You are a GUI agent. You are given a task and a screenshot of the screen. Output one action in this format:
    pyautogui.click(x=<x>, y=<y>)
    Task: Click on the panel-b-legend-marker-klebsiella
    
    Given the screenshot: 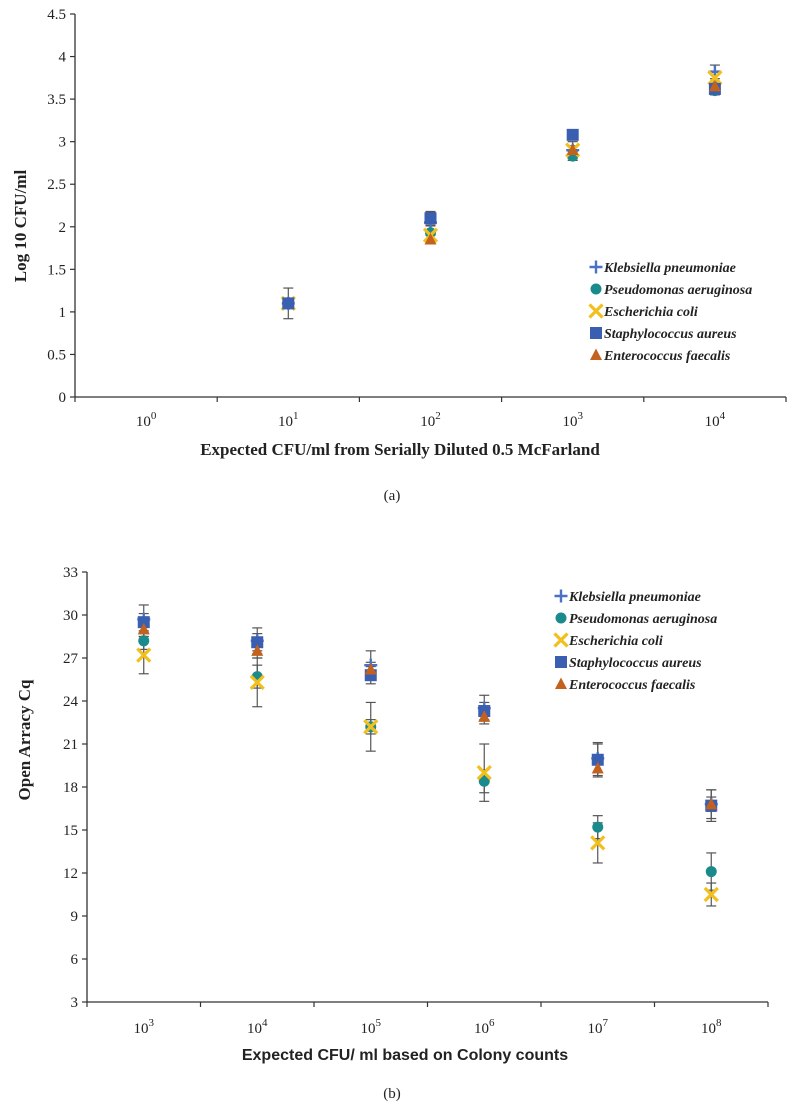 What is the action you would take?
    pyautogui.click(x=561, y=596)
    